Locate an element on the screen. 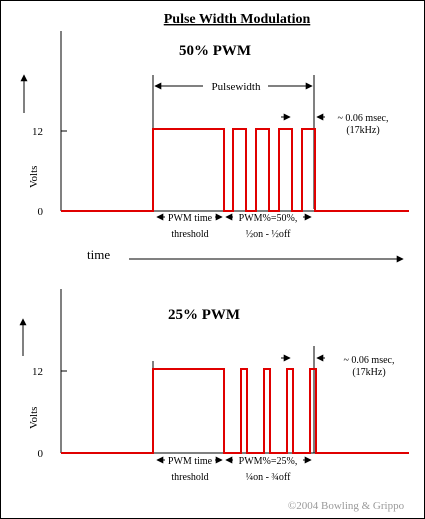 This screenshot has width=425, height=519. duty-label-line1: PWM%=50%, is located at coordinates (268, 218).